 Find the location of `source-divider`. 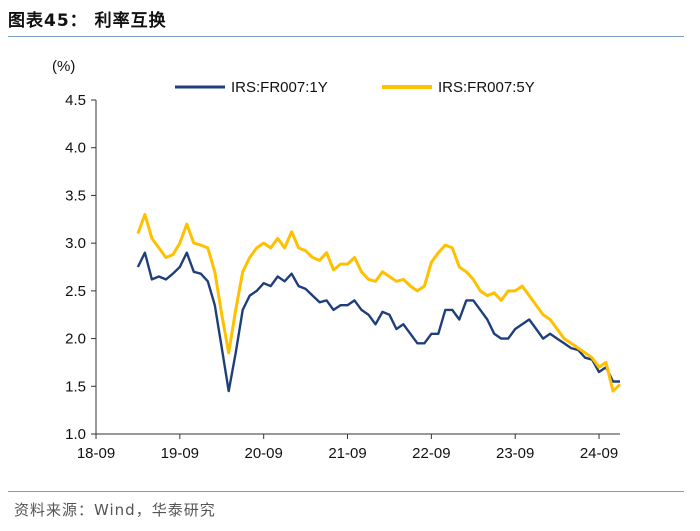

source-divider is located at coordinates (346, 491).